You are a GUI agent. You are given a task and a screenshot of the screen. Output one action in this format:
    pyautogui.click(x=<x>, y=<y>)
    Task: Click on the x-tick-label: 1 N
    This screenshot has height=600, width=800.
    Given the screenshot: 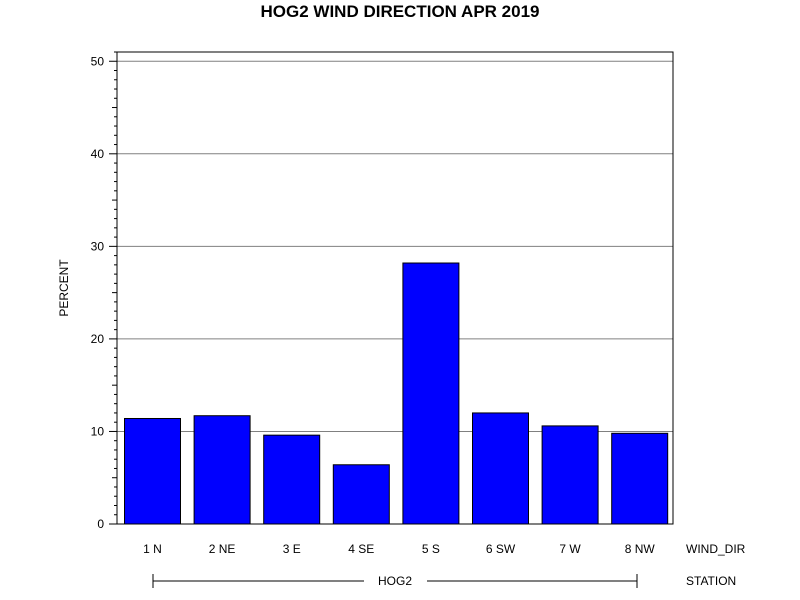 What is the action you would take?
    pyautogui.click(x=152, y=549)
    